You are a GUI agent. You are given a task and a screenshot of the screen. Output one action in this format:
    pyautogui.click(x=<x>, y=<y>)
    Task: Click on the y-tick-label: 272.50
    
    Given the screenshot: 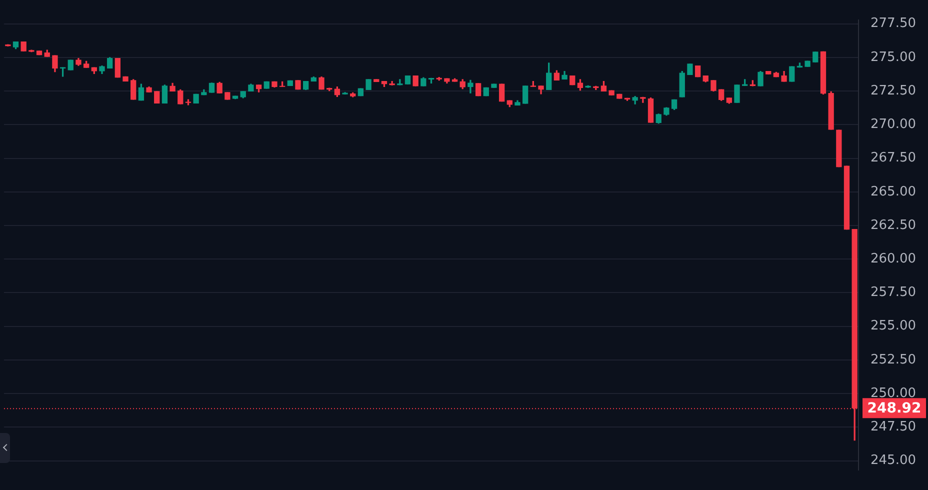 What is the action you would take?
    pyautogui.click(x=893, y=90)
    